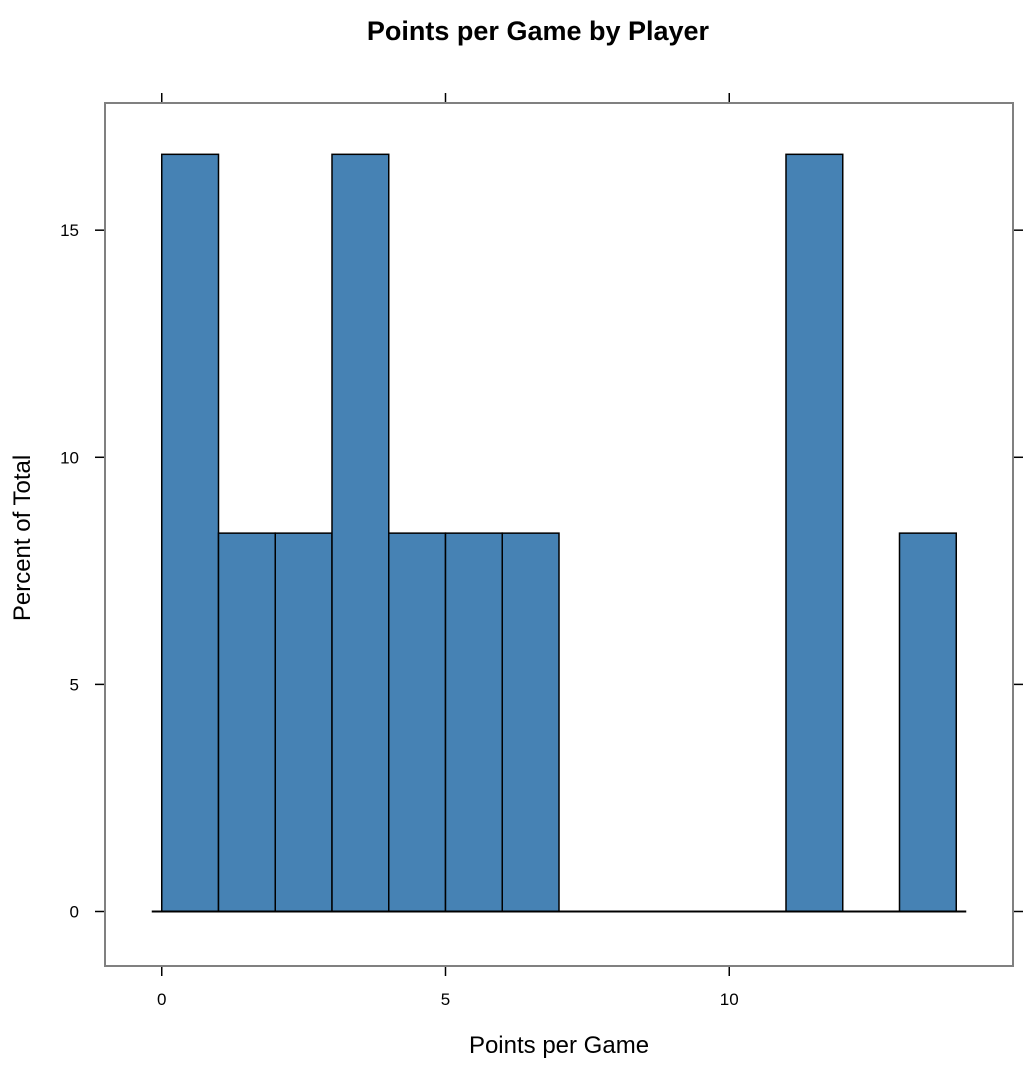 The height and width of the screenshot is (1067, 1031). I want to click on x-tick-label: 0, so click(161, 999).